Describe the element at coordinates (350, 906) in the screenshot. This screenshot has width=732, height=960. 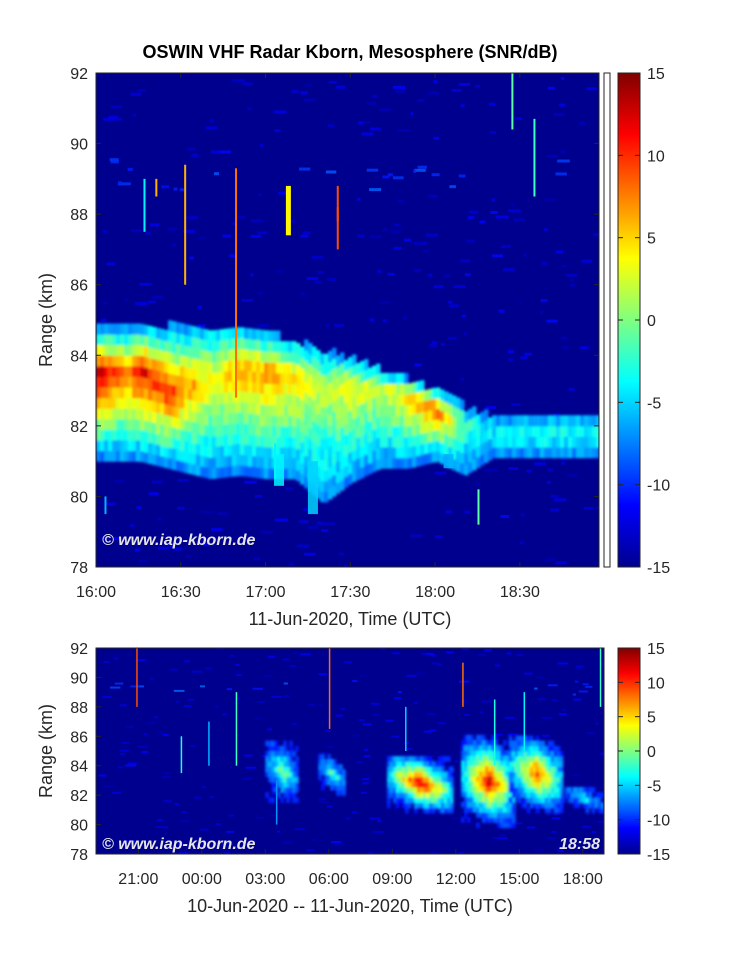
I see `bottom-x-axis-label: 10-Jun-2020 -- 11-Jun-2020, Time (UTC)` at that location.